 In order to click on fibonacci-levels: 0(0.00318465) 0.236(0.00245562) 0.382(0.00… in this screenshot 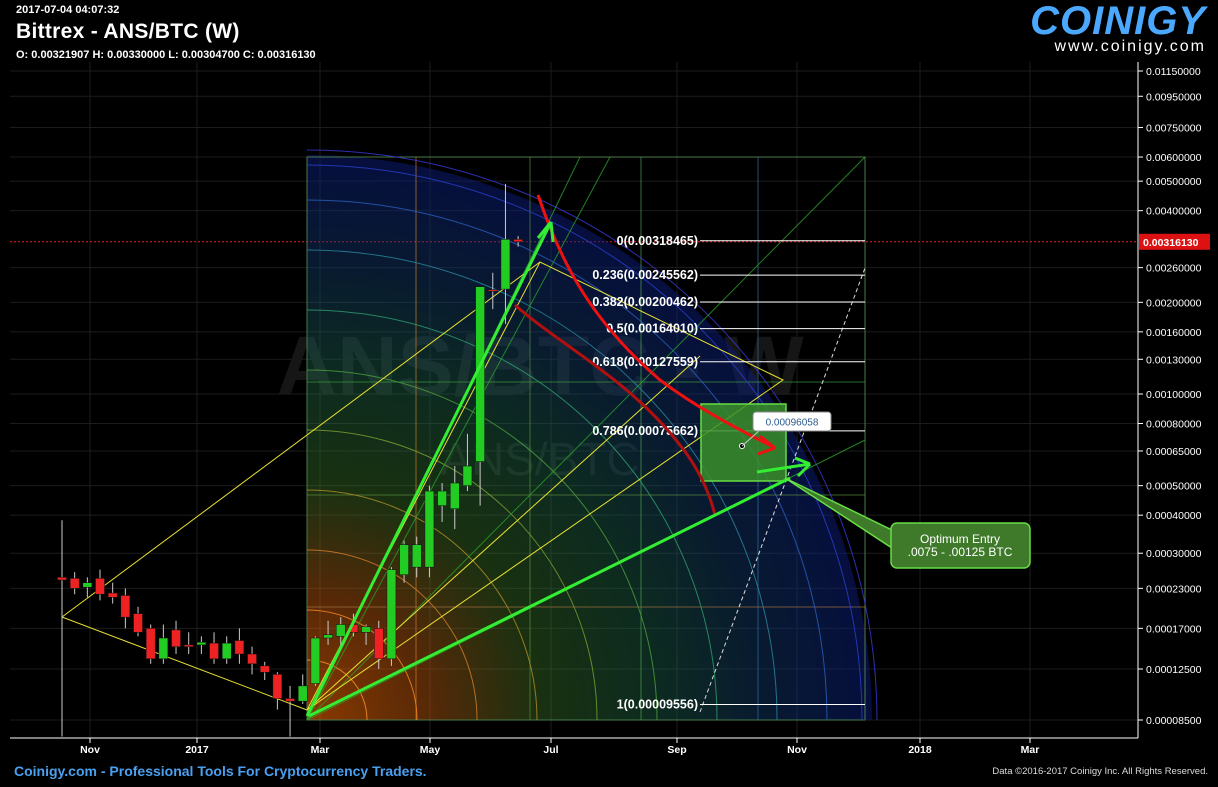, I will do `click(728, 473)`.